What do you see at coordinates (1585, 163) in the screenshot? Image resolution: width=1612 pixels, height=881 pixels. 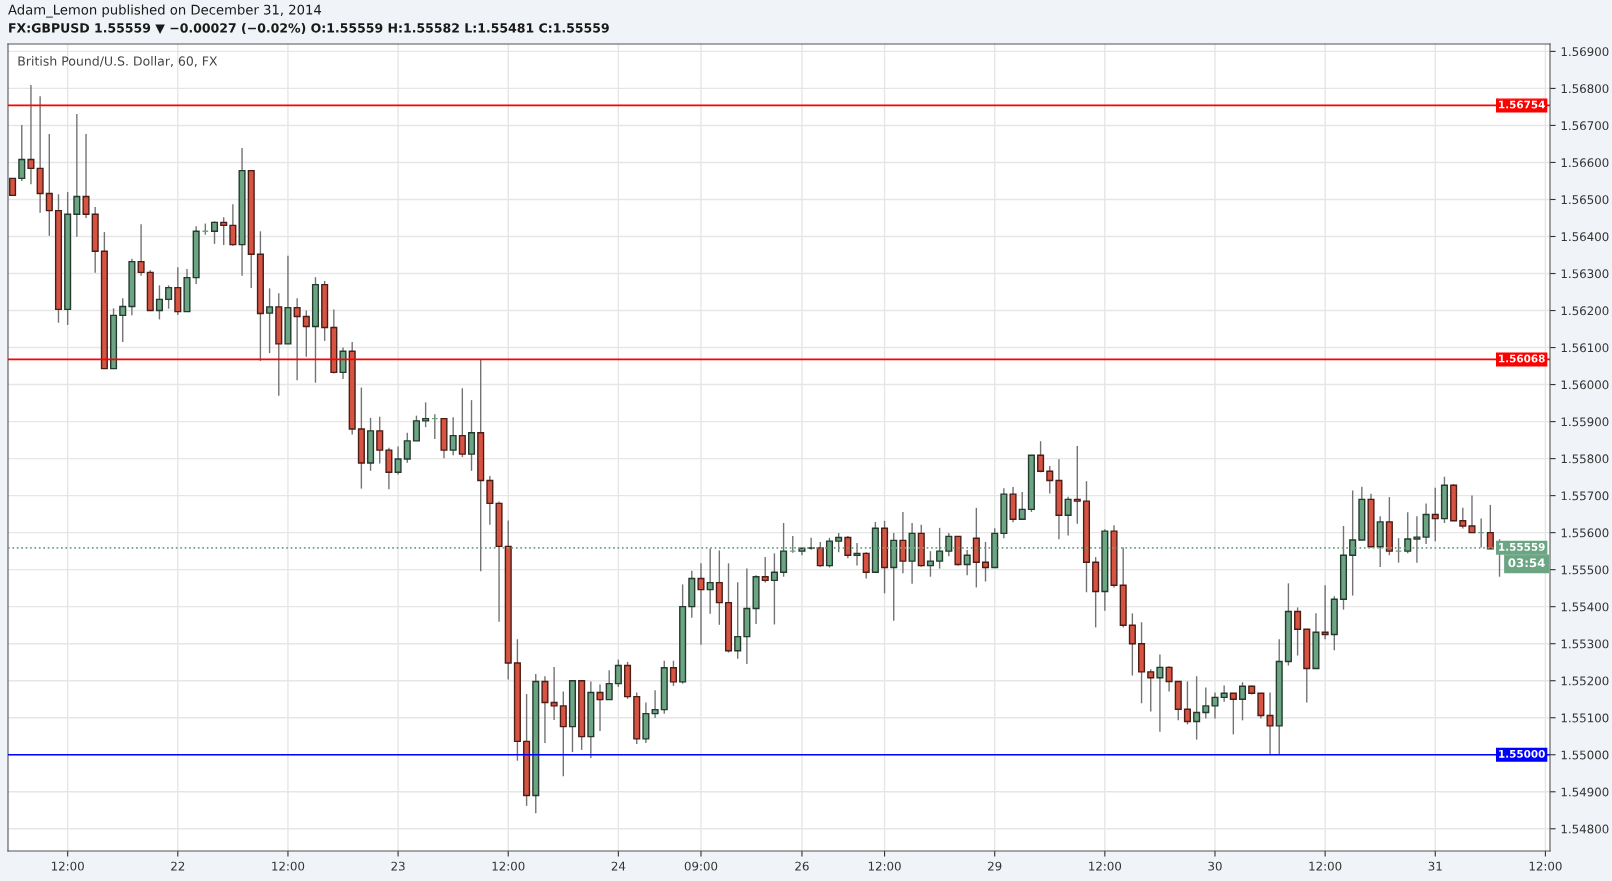 I see `y-tick-label: 1.56600` at bounding box center [1585, 163].